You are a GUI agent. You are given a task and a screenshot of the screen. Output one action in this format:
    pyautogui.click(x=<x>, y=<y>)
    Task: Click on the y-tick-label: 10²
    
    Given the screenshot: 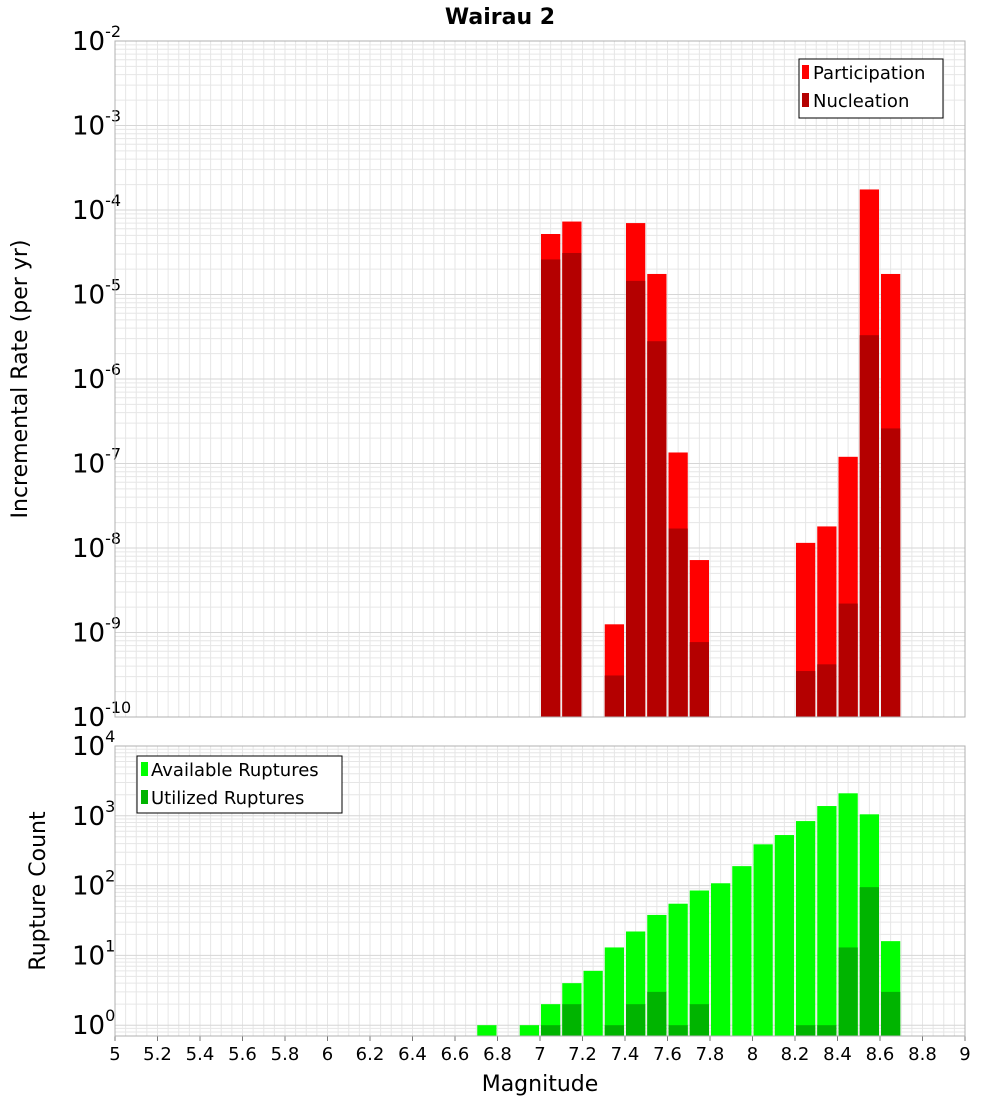 What is the action you would take?
    pyautogui.click(x=93, y=884)
    